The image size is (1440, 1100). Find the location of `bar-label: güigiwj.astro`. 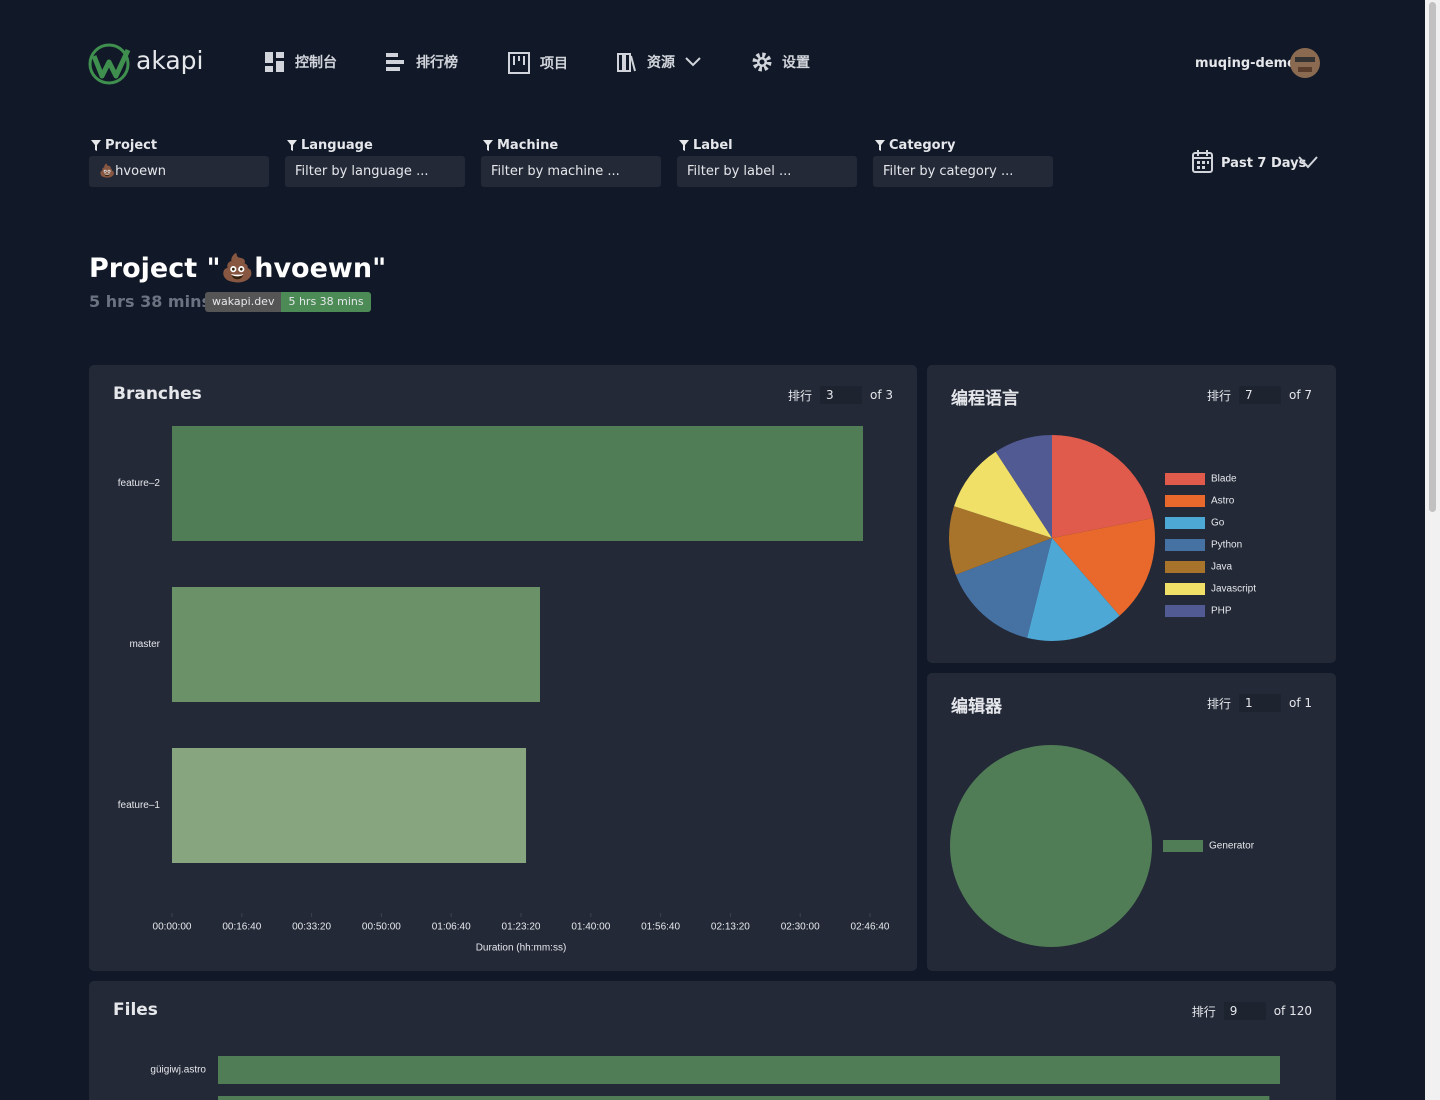

bar-label: güigiwj.astro is located at coordinates (178, 1070).